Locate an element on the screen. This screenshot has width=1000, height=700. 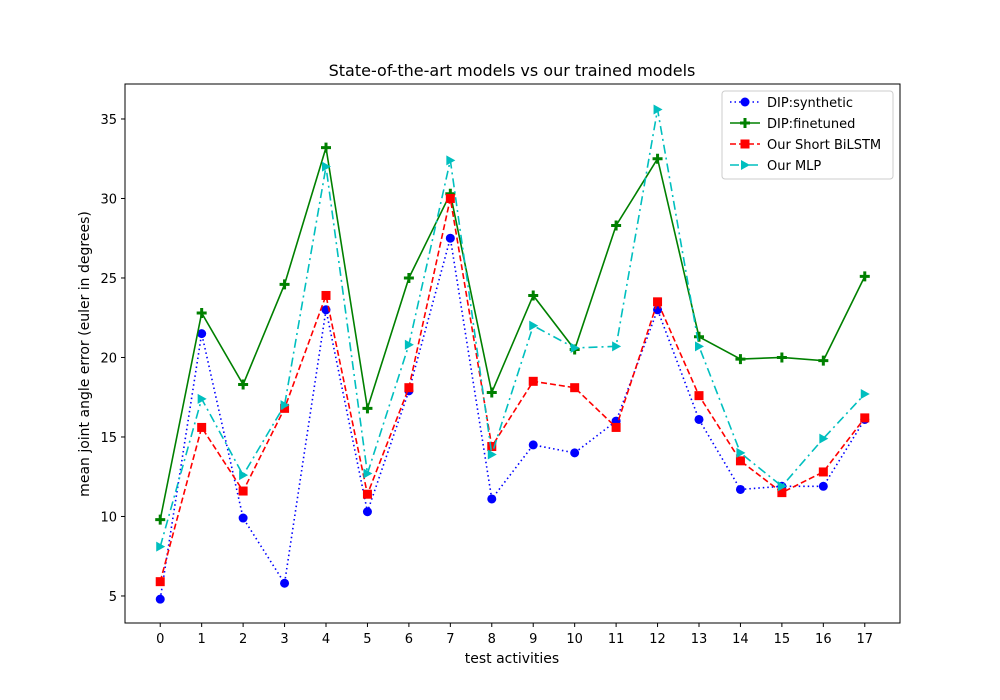
y-tick-label: 30 is located at coordinates (108, 199).